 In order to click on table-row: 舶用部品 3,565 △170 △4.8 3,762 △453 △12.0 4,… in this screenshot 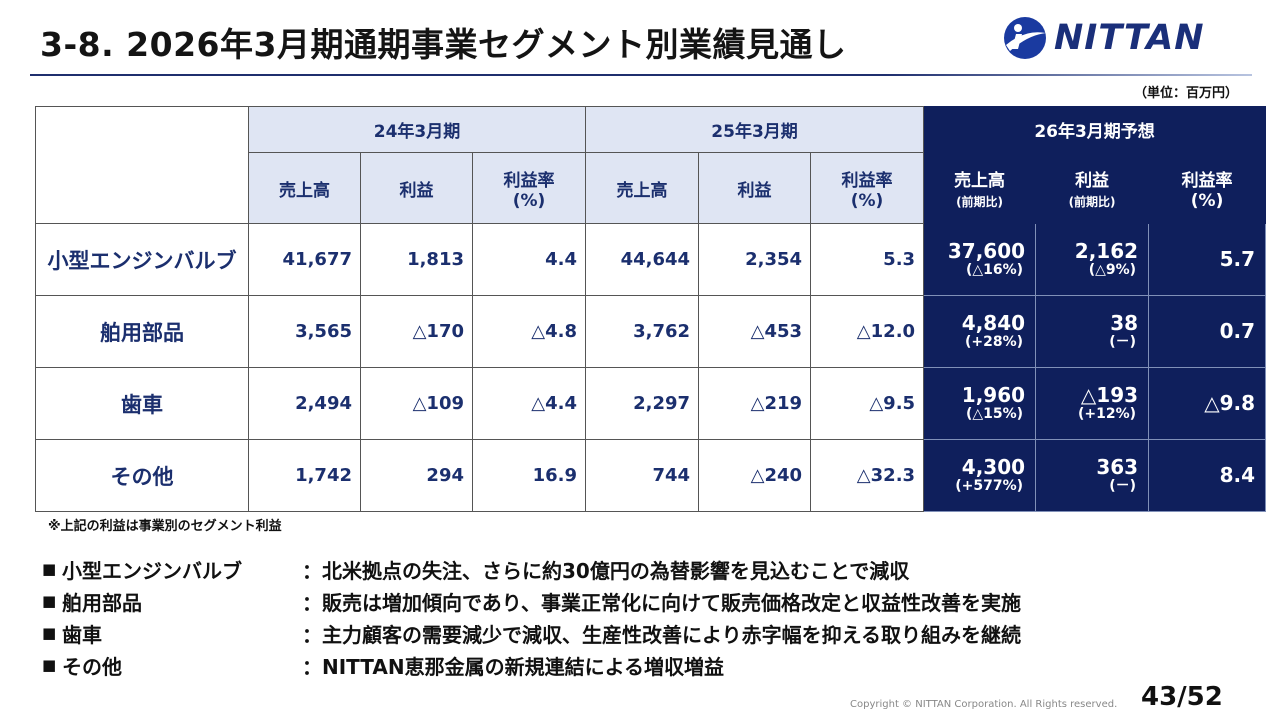, I will do `click(651, 331)`.